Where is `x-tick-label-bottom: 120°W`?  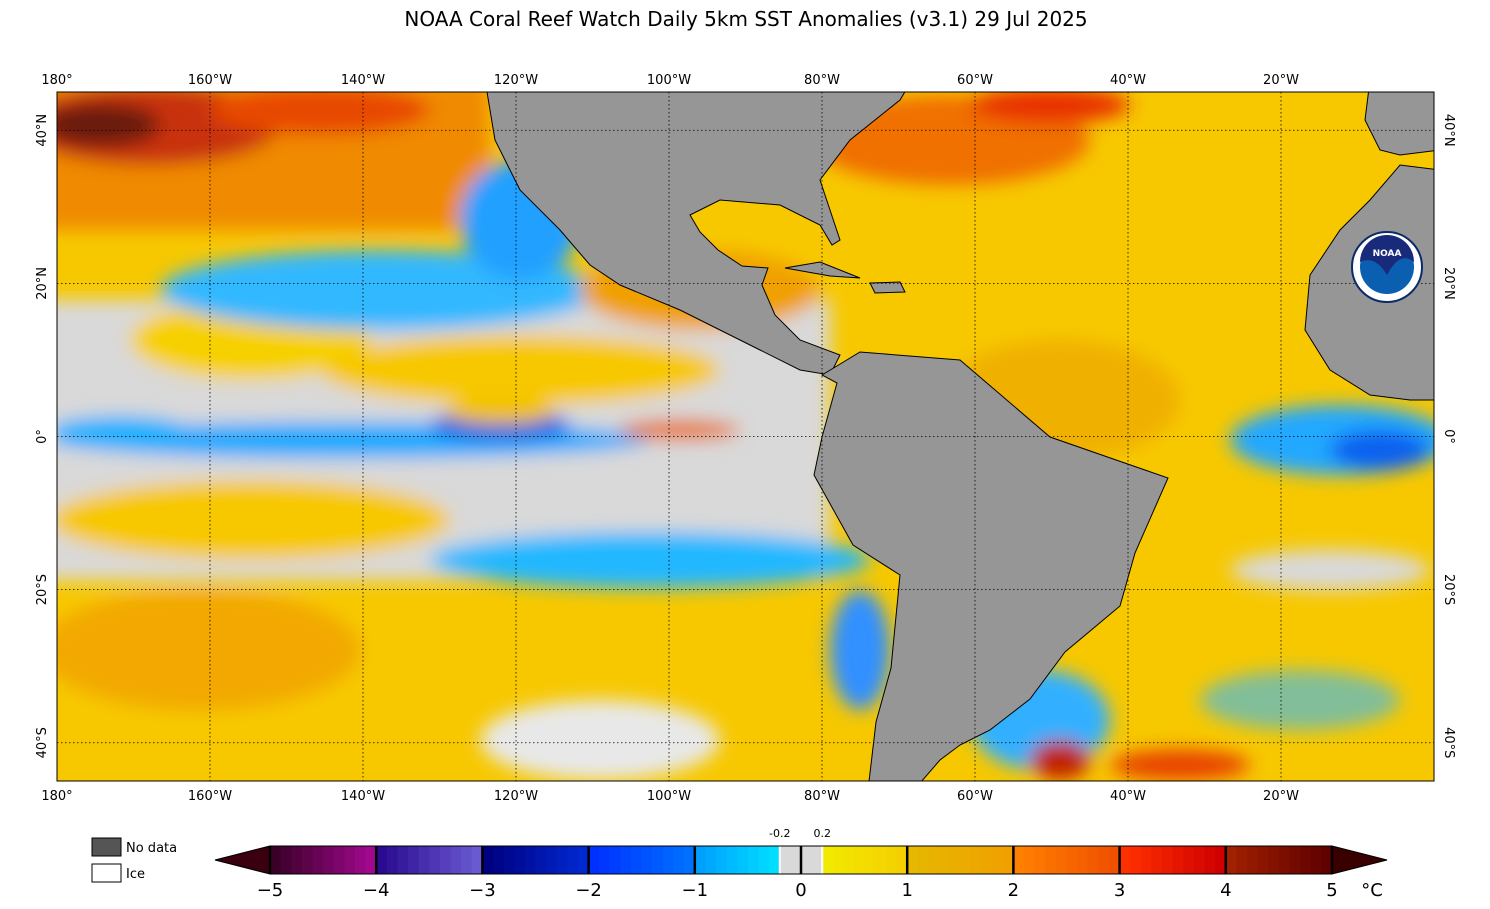
x-tick-label-bottom: 120°W is located at coordinates (516, 796).